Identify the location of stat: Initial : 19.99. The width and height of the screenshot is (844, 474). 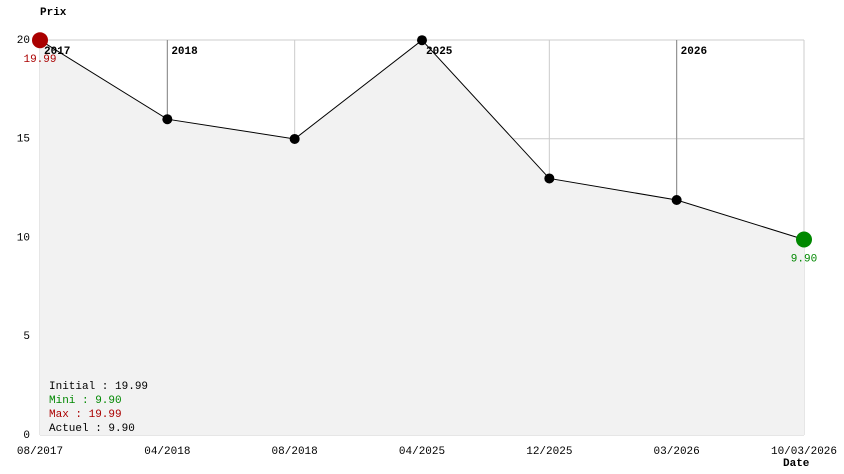
(98, 387).